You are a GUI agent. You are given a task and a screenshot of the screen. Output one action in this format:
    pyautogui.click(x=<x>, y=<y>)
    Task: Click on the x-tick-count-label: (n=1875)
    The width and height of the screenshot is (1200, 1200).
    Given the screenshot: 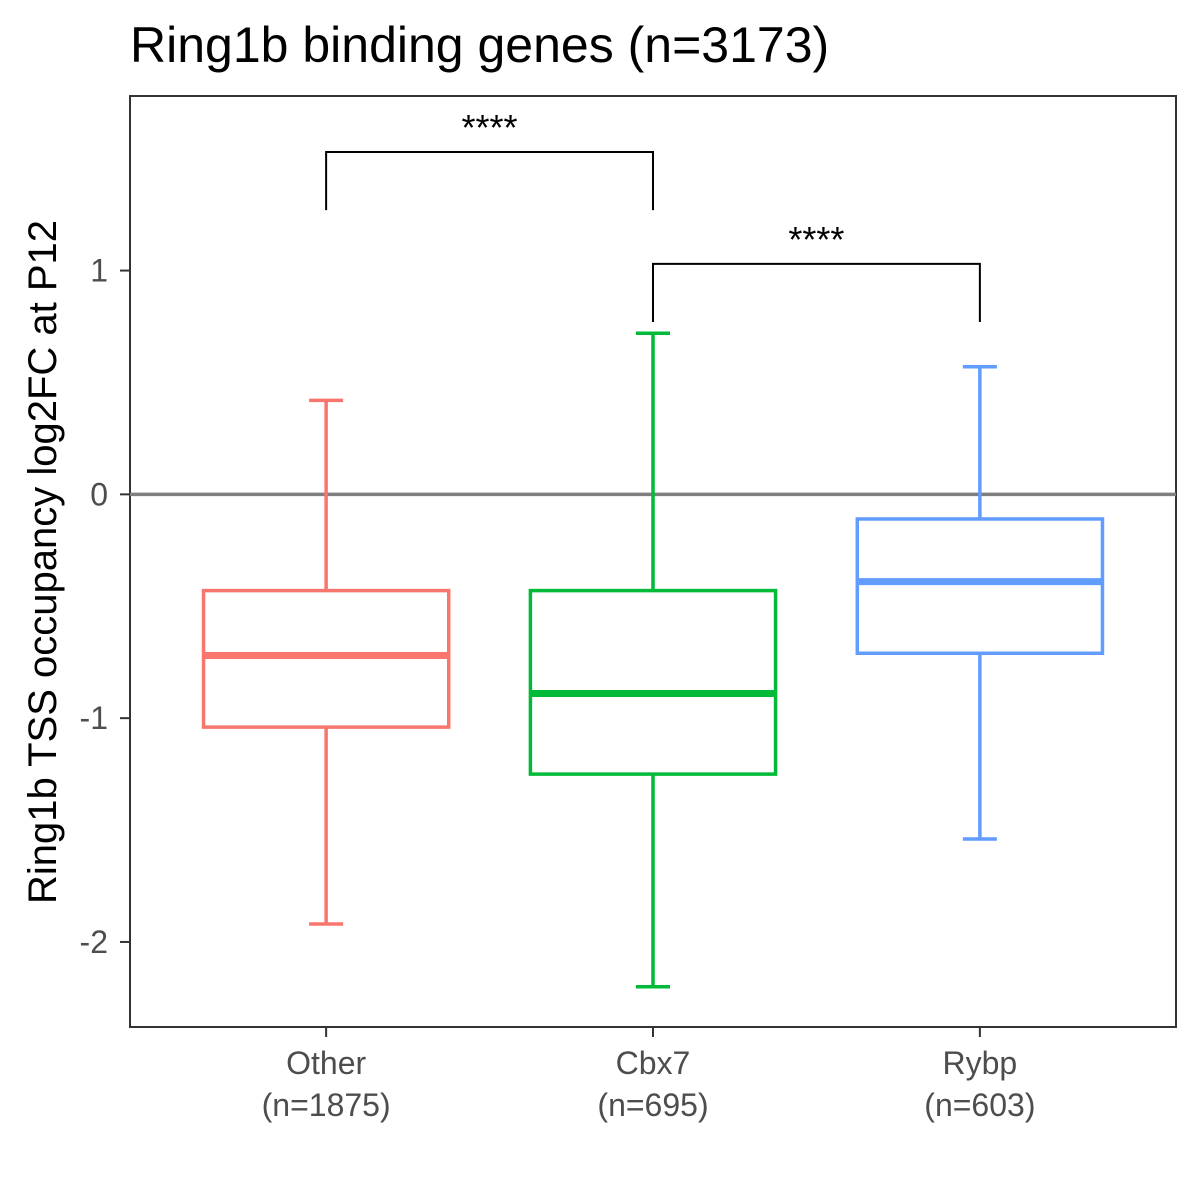 What is the action you would take?
    pyautogui.click(x=326, y=1105)
    